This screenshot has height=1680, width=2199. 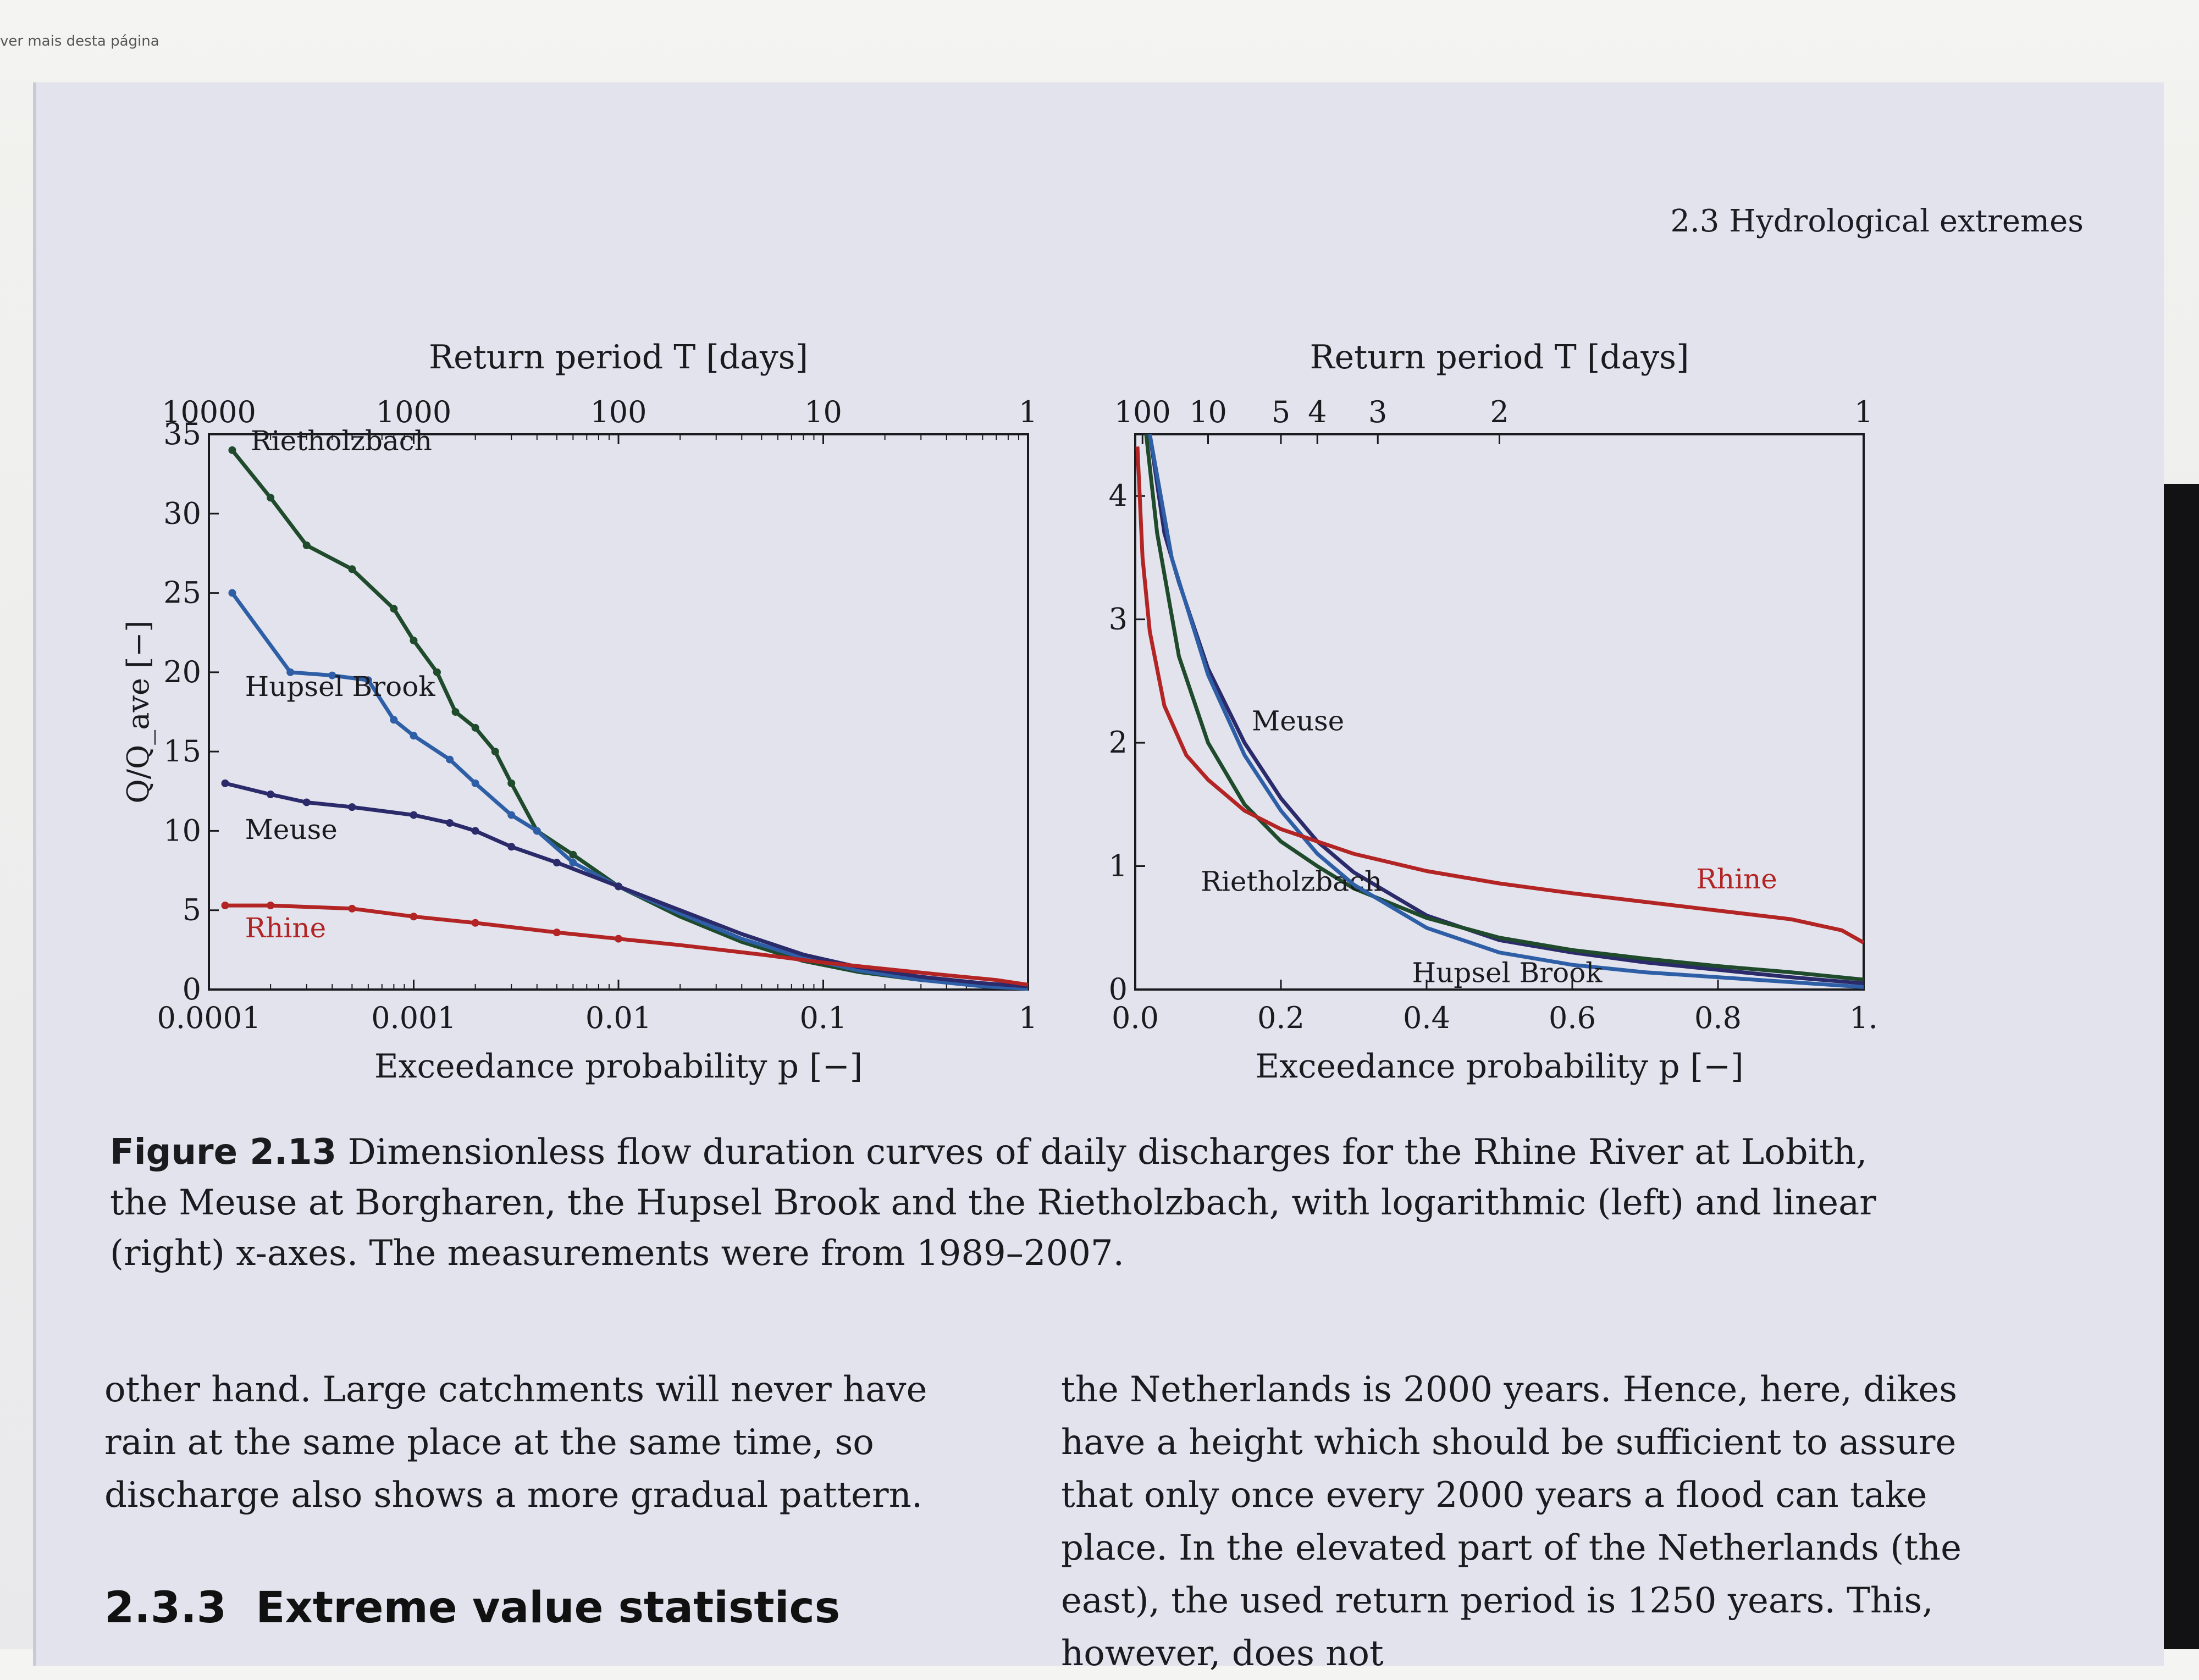 I want to click on x-tick-label: 0.001, so click(x=413, y=1018).